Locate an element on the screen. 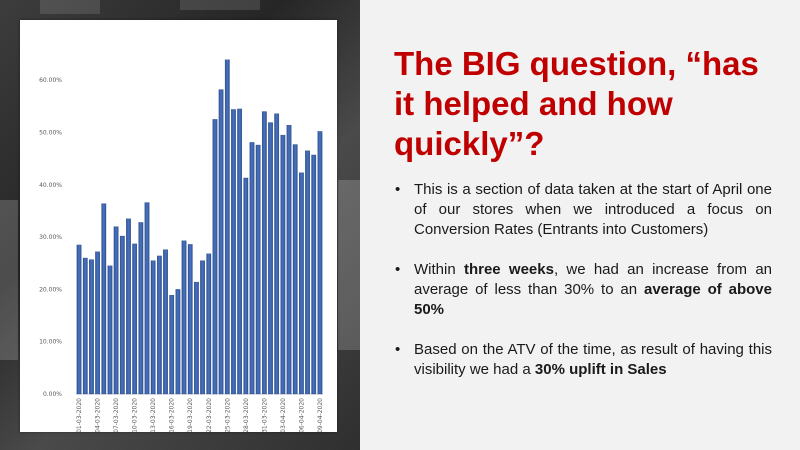  bar-21-03-2020 is located at coordinates (202, 327).